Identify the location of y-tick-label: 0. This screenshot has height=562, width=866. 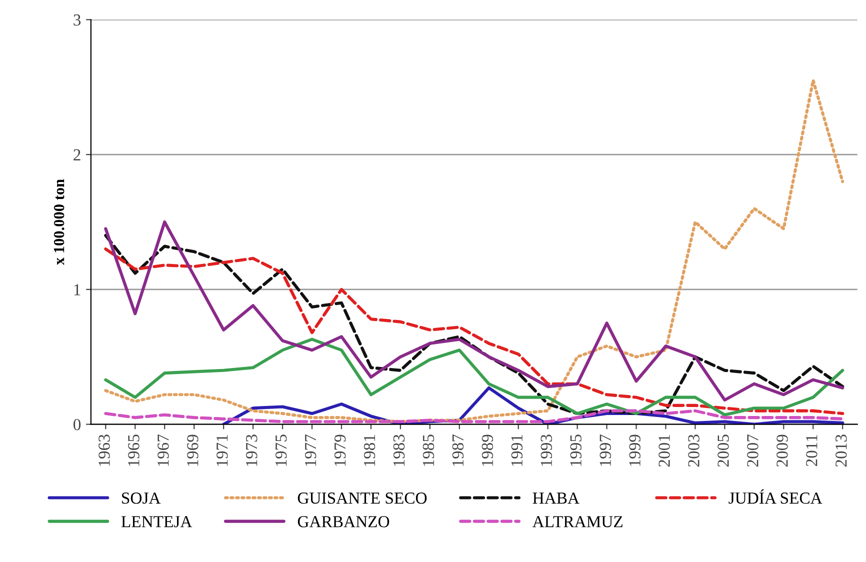
(77, 424).